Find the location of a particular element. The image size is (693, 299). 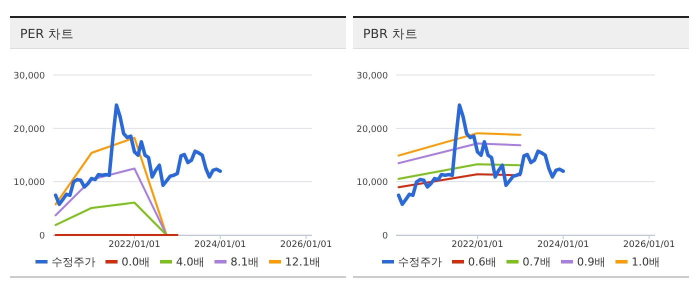

legend-label: 12.1배 is located at coordinates (302, 262).